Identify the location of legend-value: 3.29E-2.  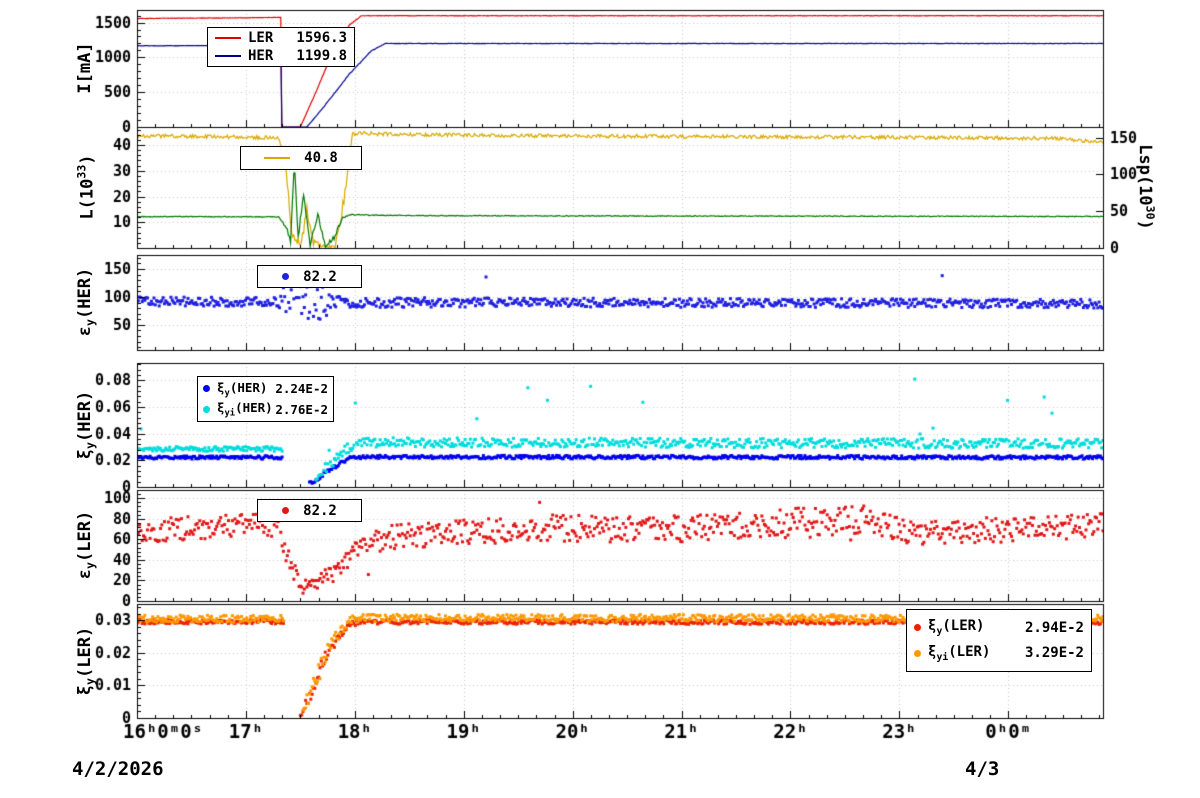
(1054, 653).